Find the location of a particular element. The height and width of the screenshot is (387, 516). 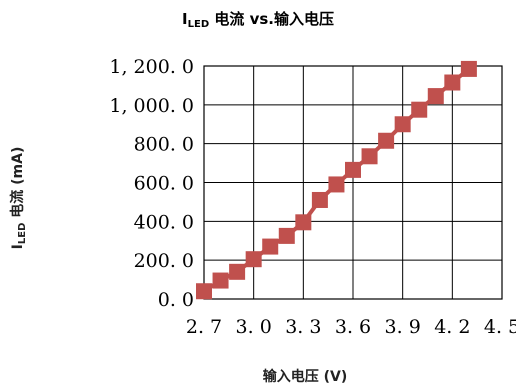

x-tick-label: 3. 9 is located at coordinates (403, 327).